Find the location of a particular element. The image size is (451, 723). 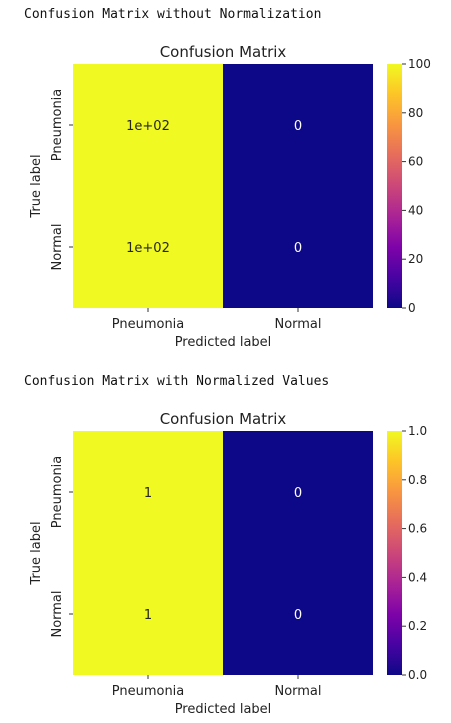

cell-annotation-r1-c0: 1 is located at coordinates (148, 615).